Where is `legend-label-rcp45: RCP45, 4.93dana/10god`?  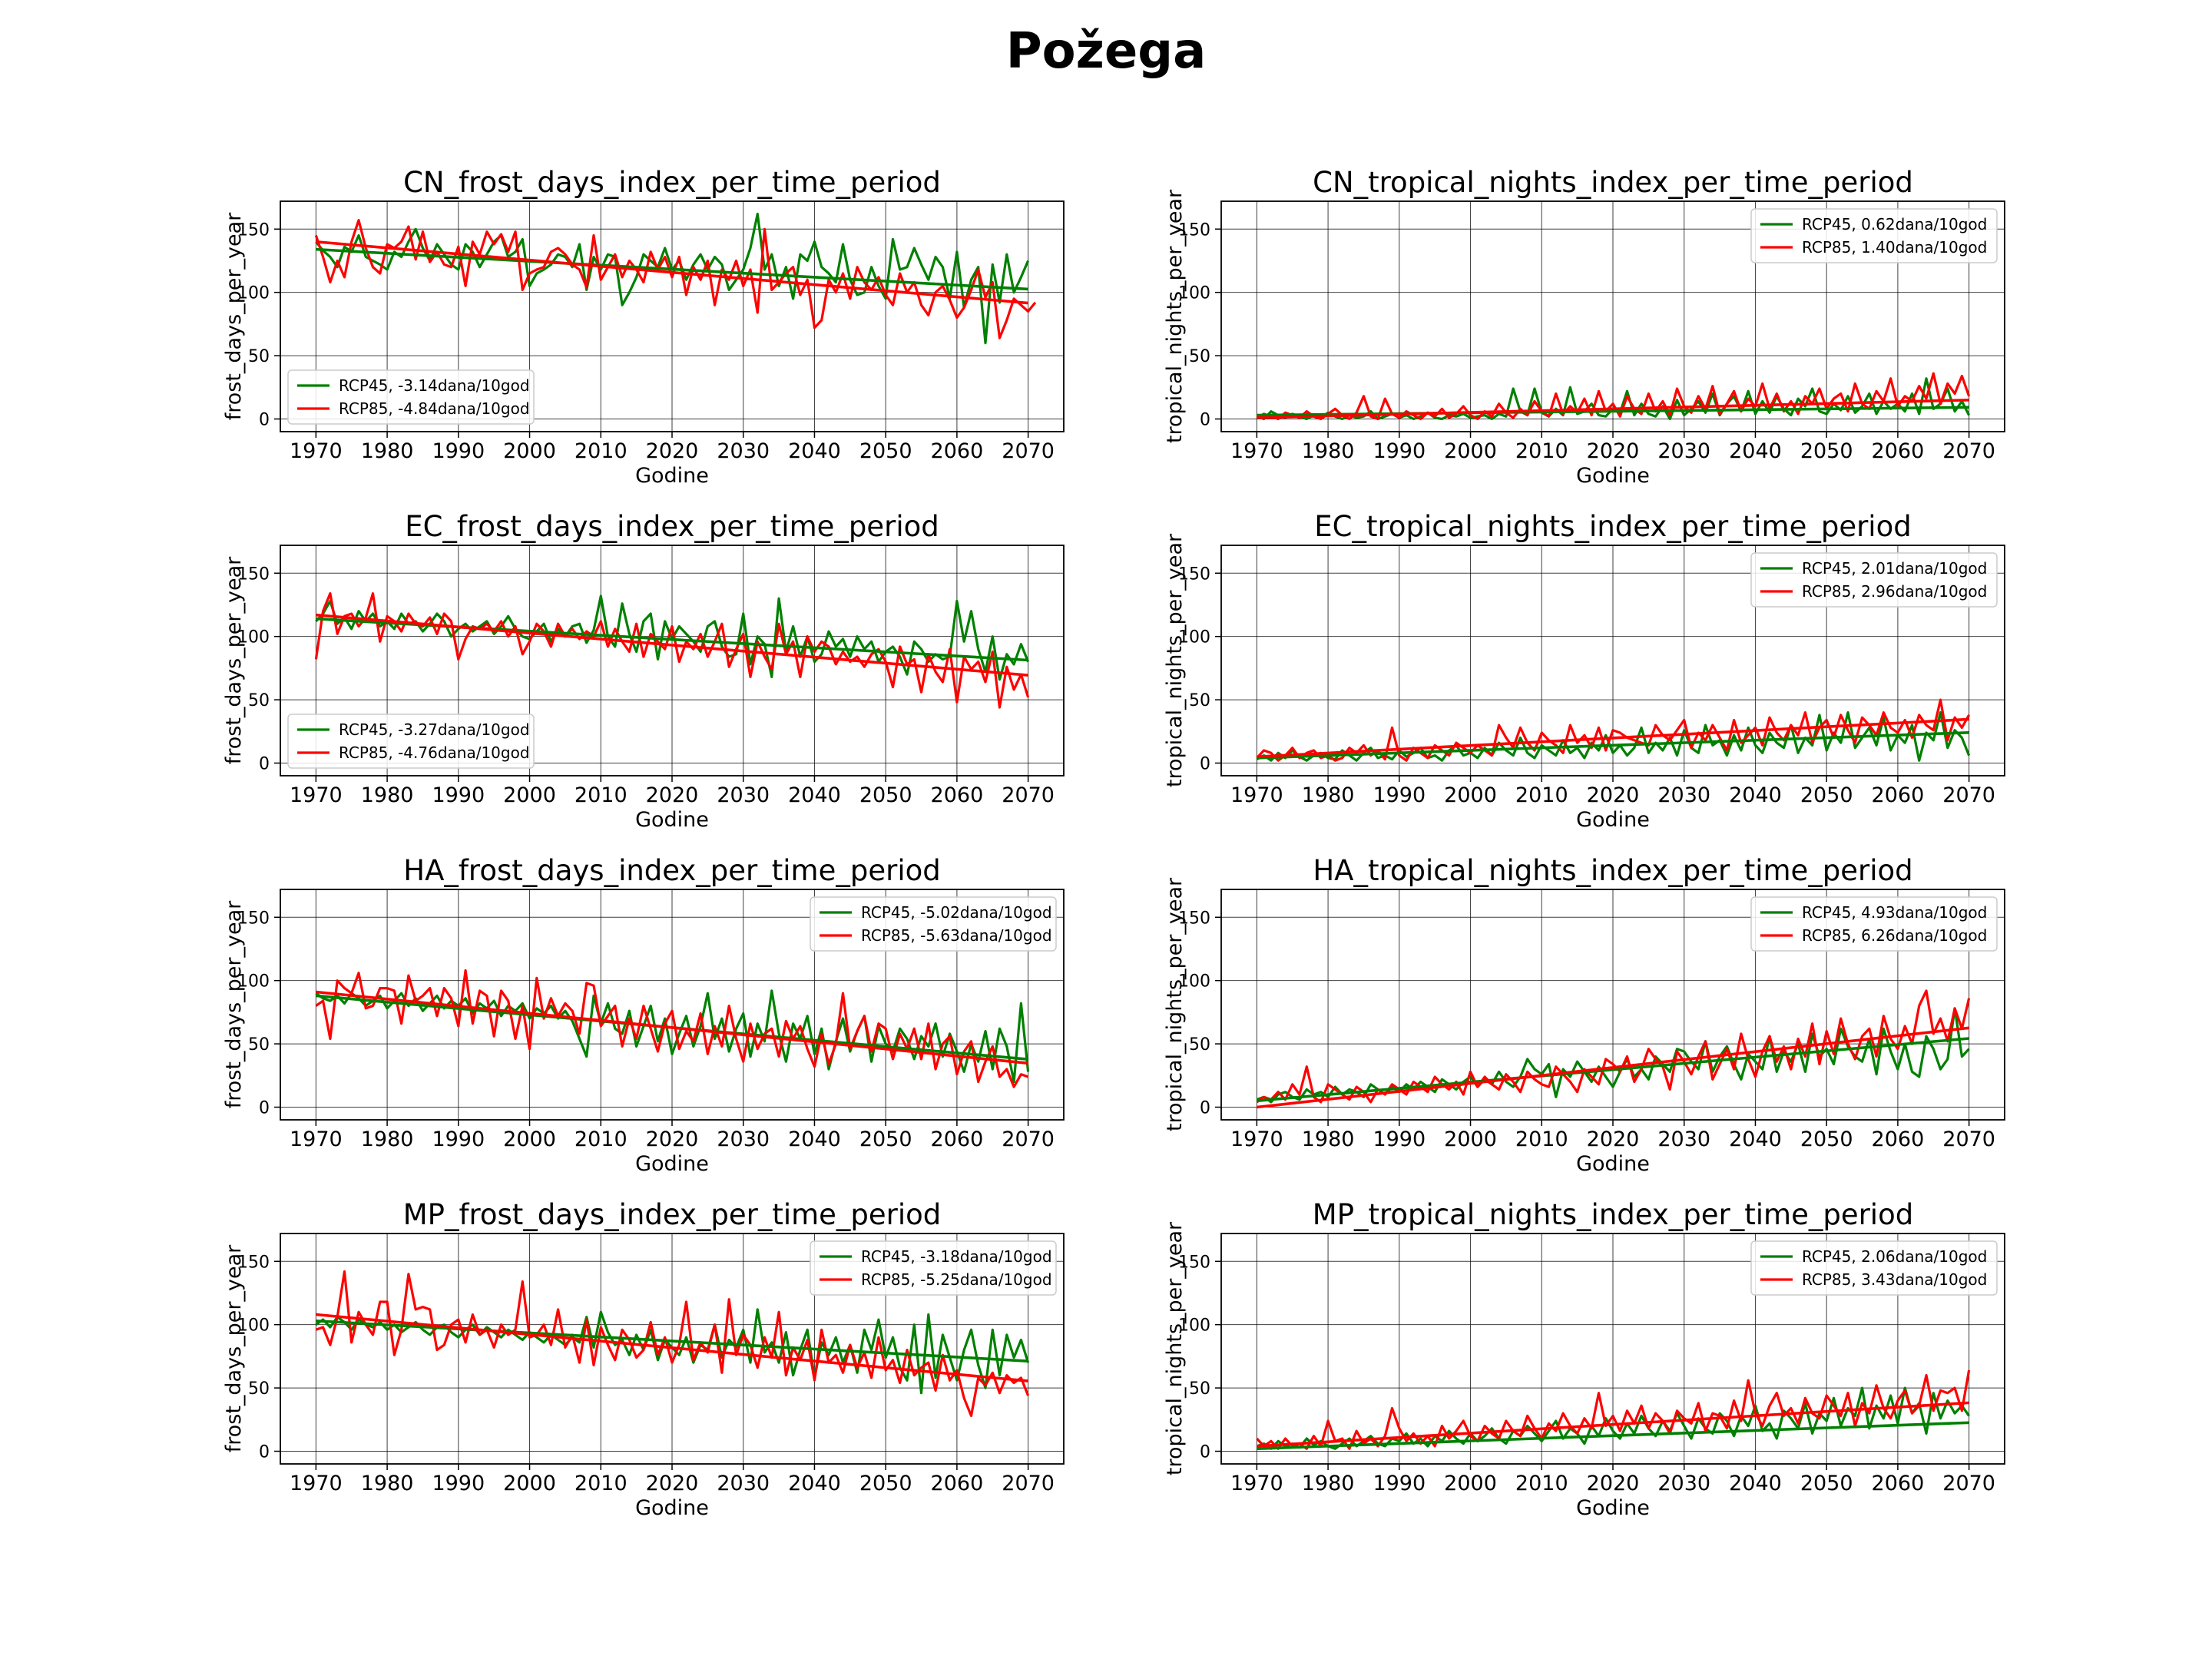
legend-label-rcp45: RCP45, 4.93dana/10god is located at coordinates (1895, 913).